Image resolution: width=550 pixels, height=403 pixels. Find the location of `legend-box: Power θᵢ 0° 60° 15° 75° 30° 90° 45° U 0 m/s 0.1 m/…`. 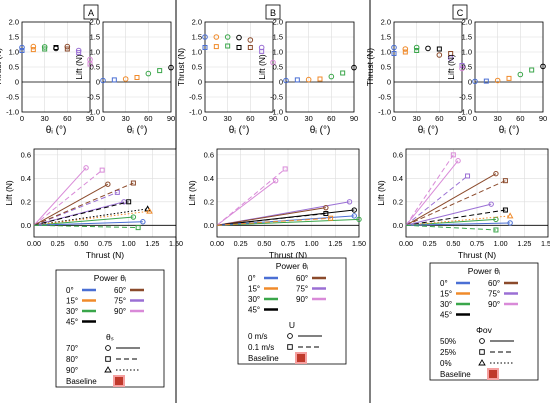

legend-box: Power θᵢ 0° 60° 15° 75° 30° 90° 45° U 0 m/s 0.1 m/… is located at coordinates (292, 311).